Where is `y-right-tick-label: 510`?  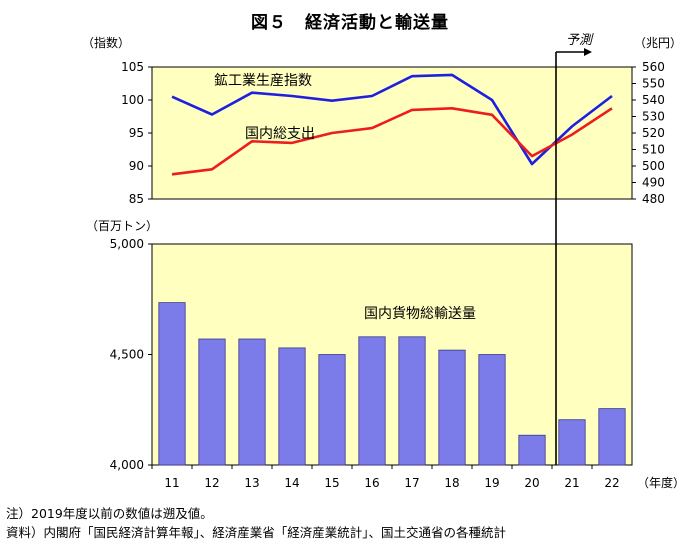
y-right-tick-label: 510 is located at coordinates (653, 150).